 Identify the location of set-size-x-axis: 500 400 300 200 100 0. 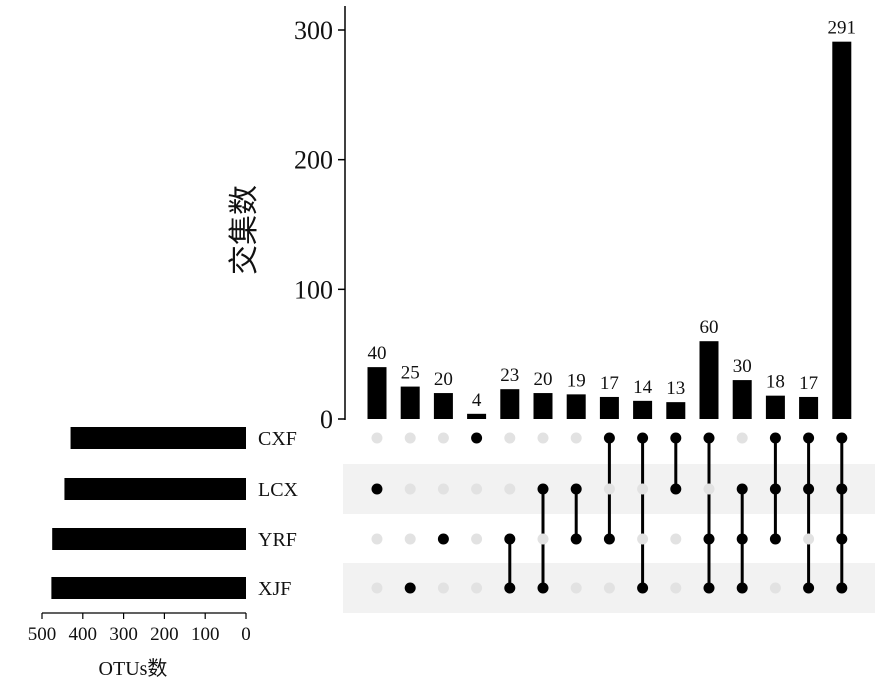
(139, 628).